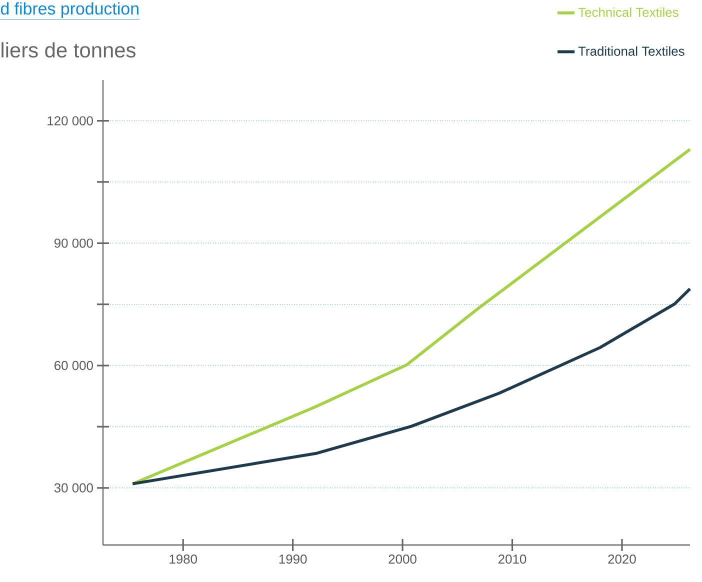 The width and height of the screenshot is (702, 582). Describe the element at coordinates (73, 487) in the screenshot. I see `y-tick-label: 30 000` at that location.